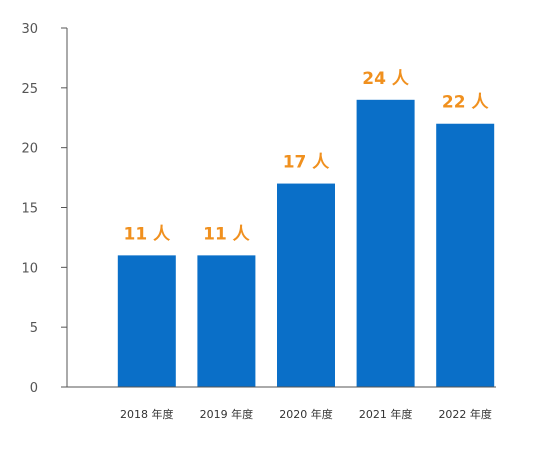 The width and height of the screenshot is (560, 460). What do you see at coordinates (34, 388) in the screenshot?
I see `y-tick-label: 0` at bounding box center [34, 388].